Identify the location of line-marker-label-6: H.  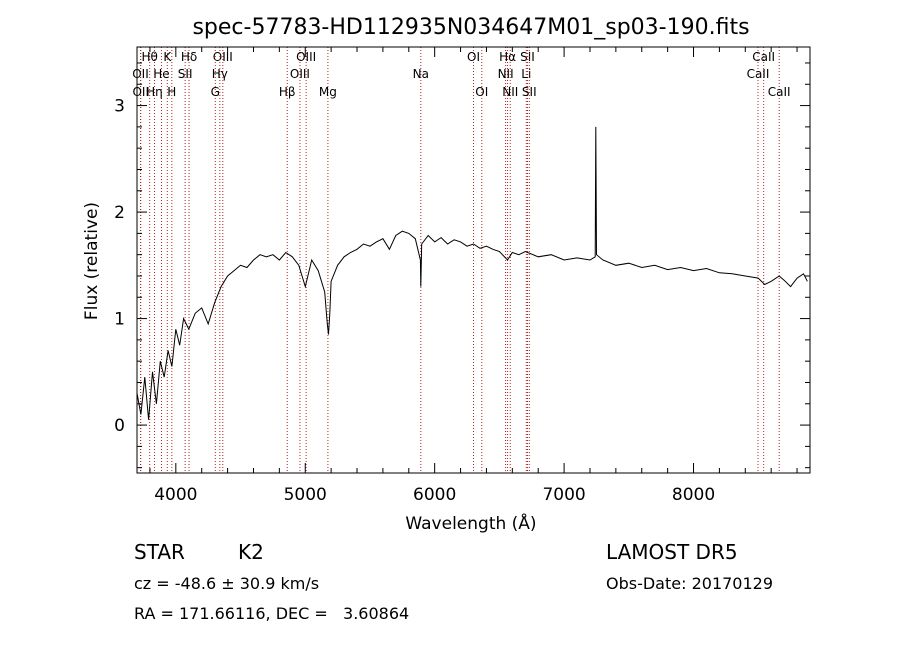
(171, 92).